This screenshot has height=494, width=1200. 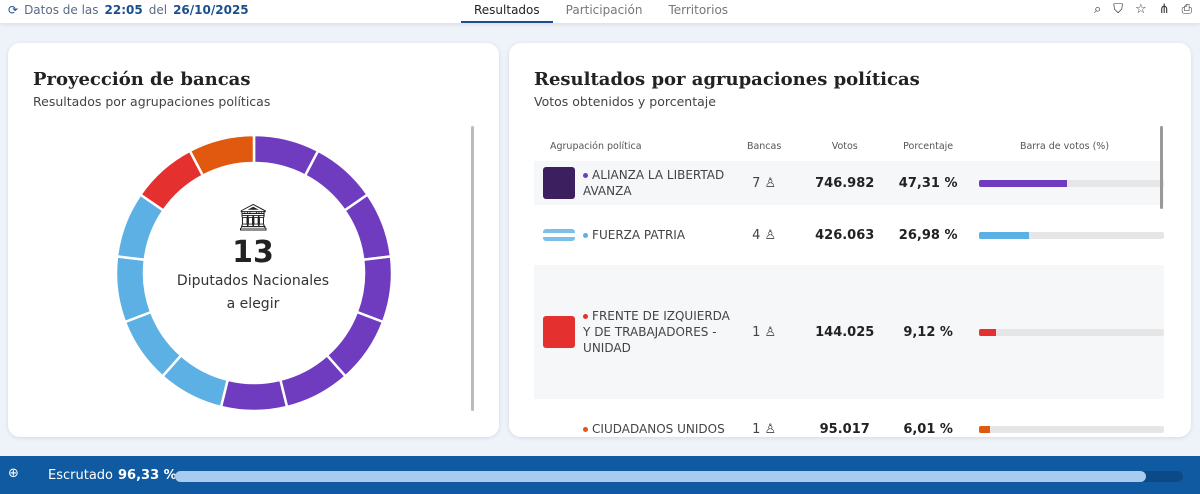 What do you see at coordinates (654, 183) in the screenshot?
I see `party-name: ALIANZA LA LIBERTAD AVANZA` at bounding box center [654, 183].